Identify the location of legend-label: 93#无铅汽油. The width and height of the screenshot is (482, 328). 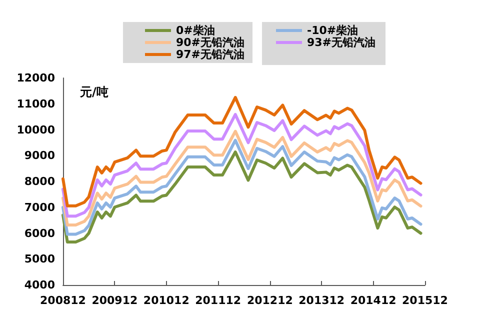
(341, 42).